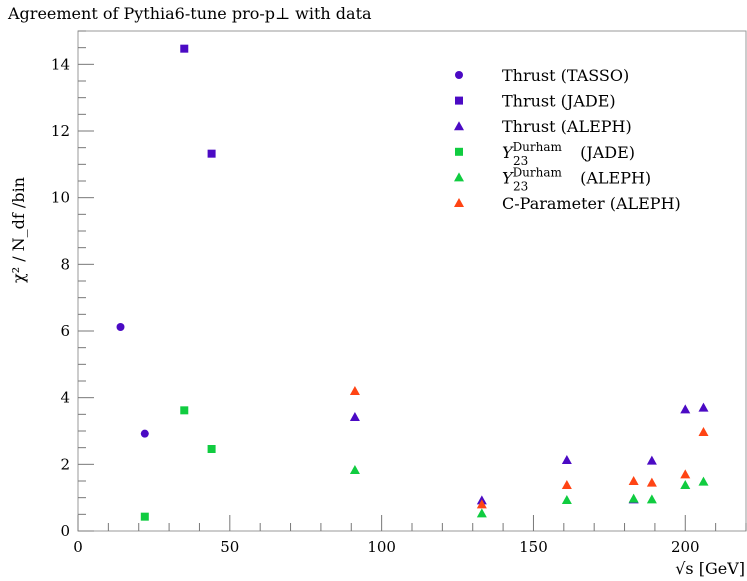  Describe the element at coordinates (78, 547) in the screenshot. I see `x-tick-label: 0` at that location.